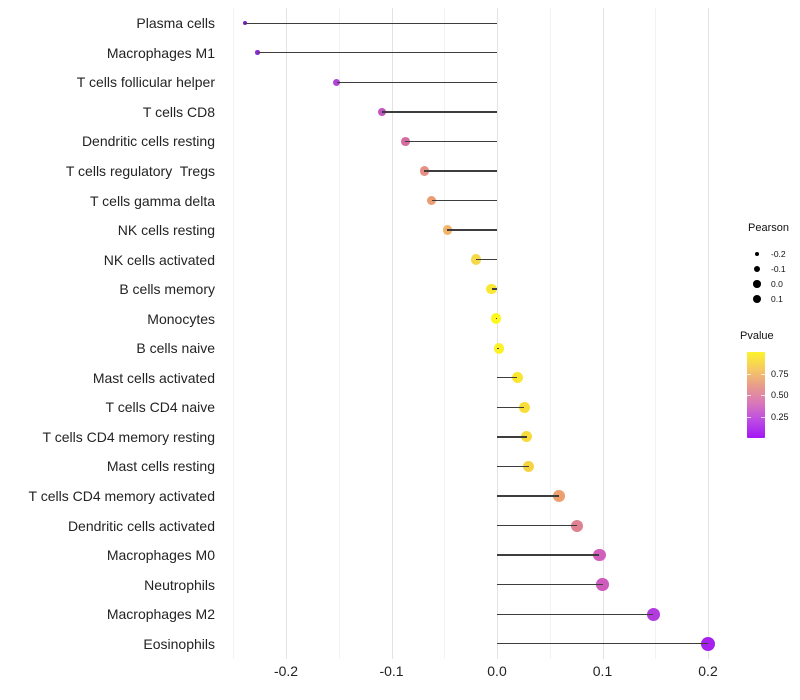 This screenshot has width=800, height=700. Describe the element at coordinates (777, 284) in the screenshot. I see `legend-size-label: 0.0` at that location.